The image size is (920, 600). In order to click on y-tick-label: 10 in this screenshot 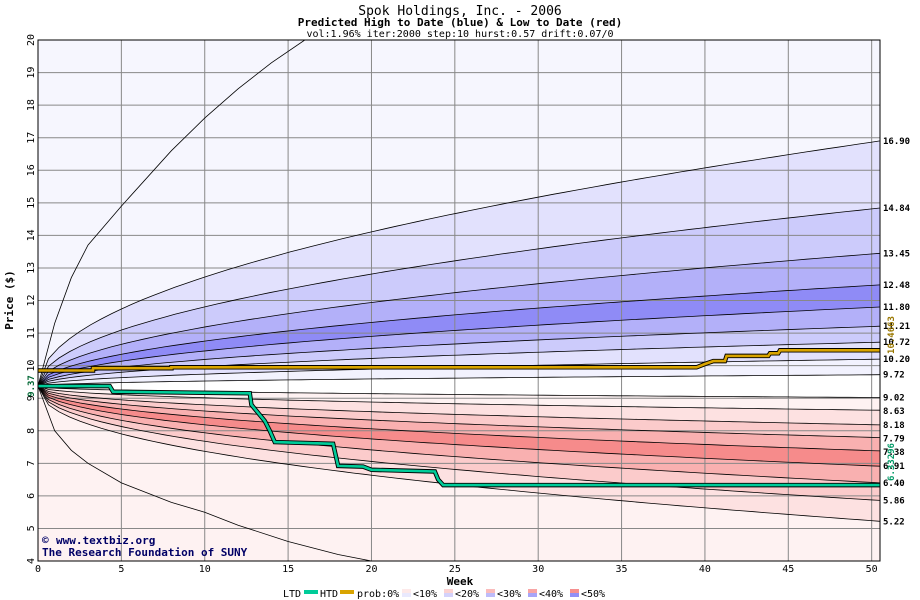, I will do `click(31, 366)`.